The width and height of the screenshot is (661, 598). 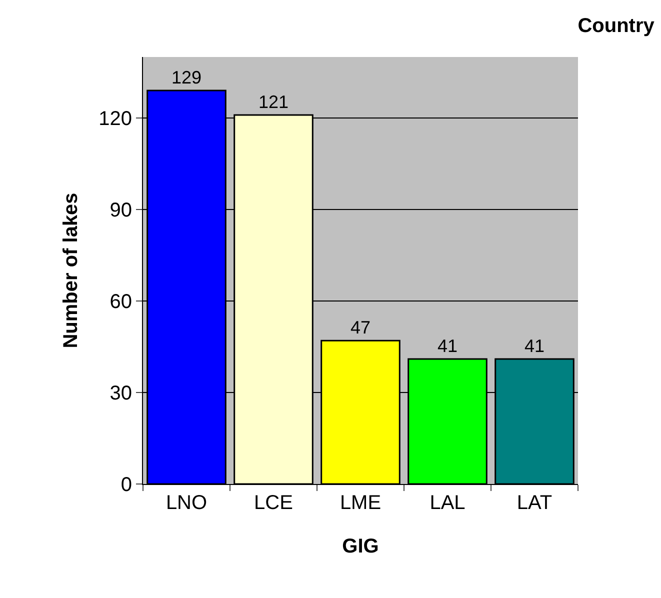 I want to click on y-tick-label: 30, so click(x=121, y=393).